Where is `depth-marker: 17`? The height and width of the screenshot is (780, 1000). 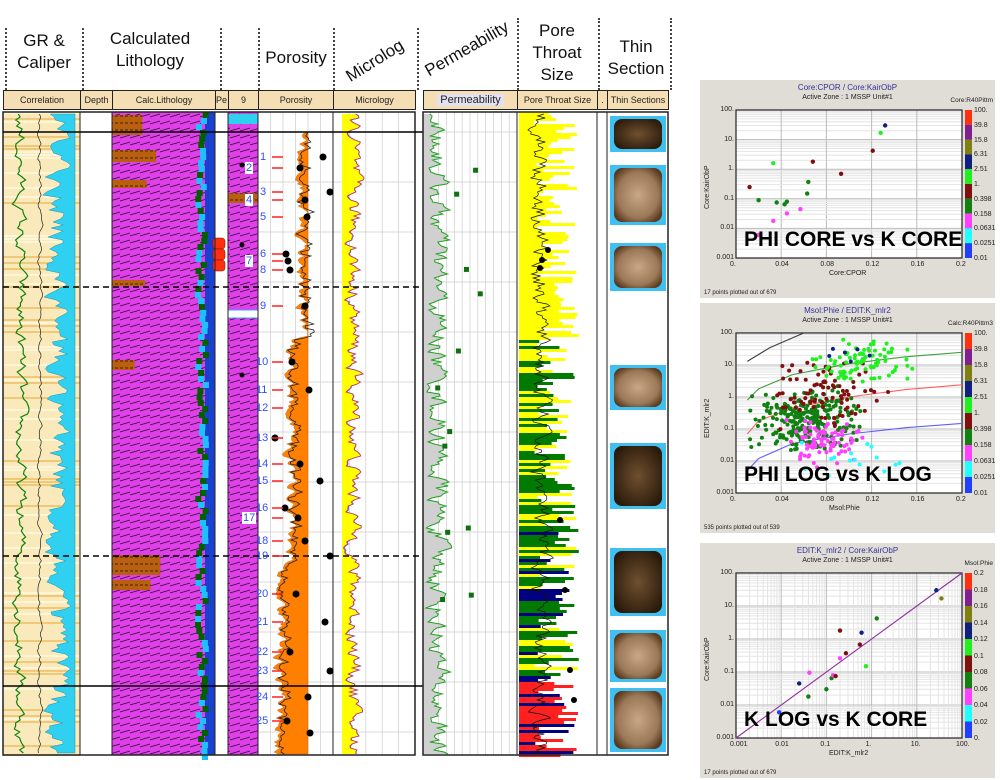
depth-marker: 17 is located at coordinates (249, 518).